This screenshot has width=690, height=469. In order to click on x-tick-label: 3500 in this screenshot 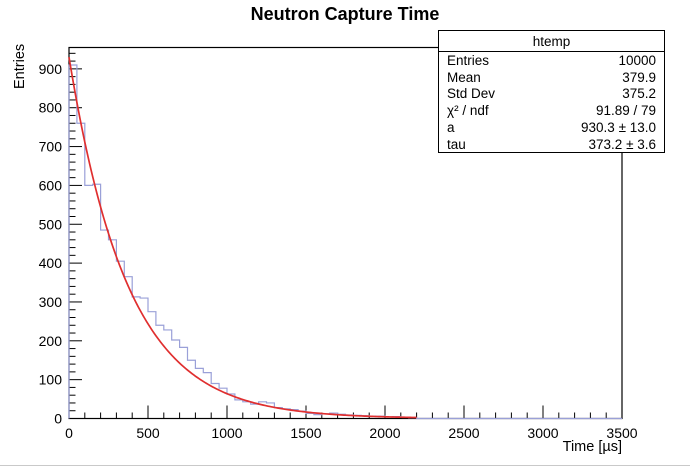, I will do `click(621, 433)`.